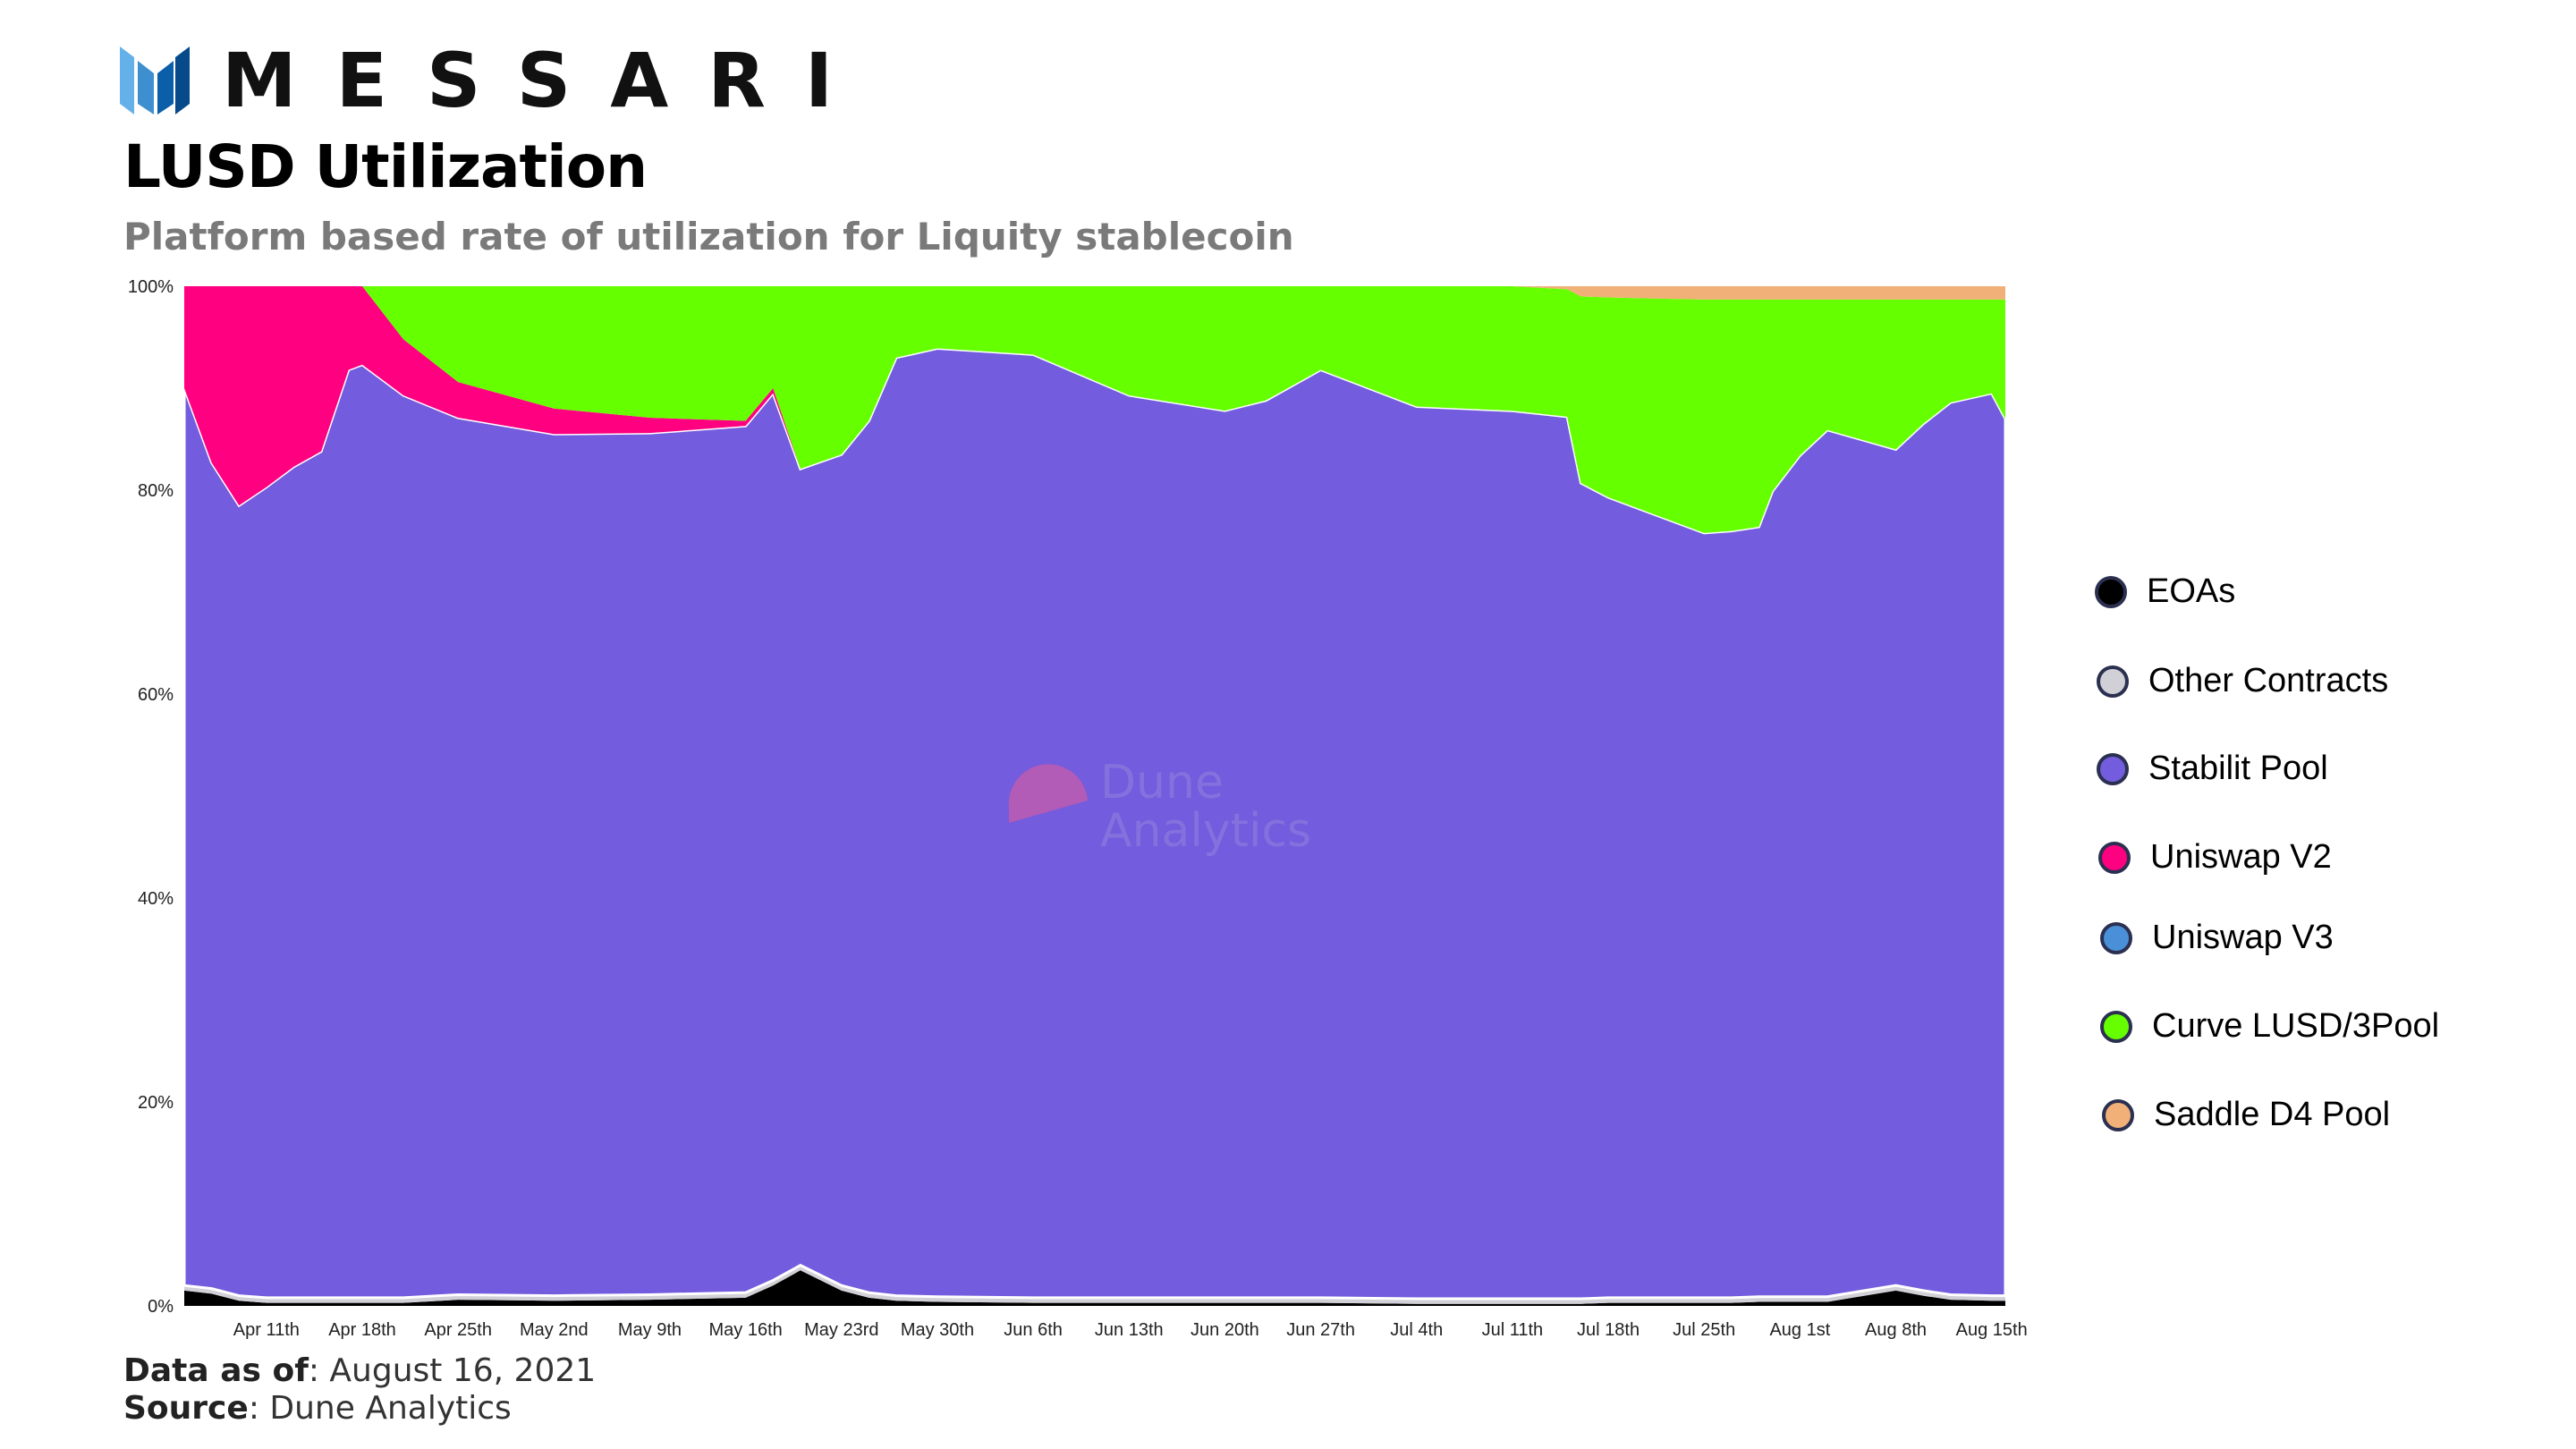  What do you see at coordinates (156, 491) in the screenshot?
I see `y-tick-label: 80%` at bounding box center [156, 491].